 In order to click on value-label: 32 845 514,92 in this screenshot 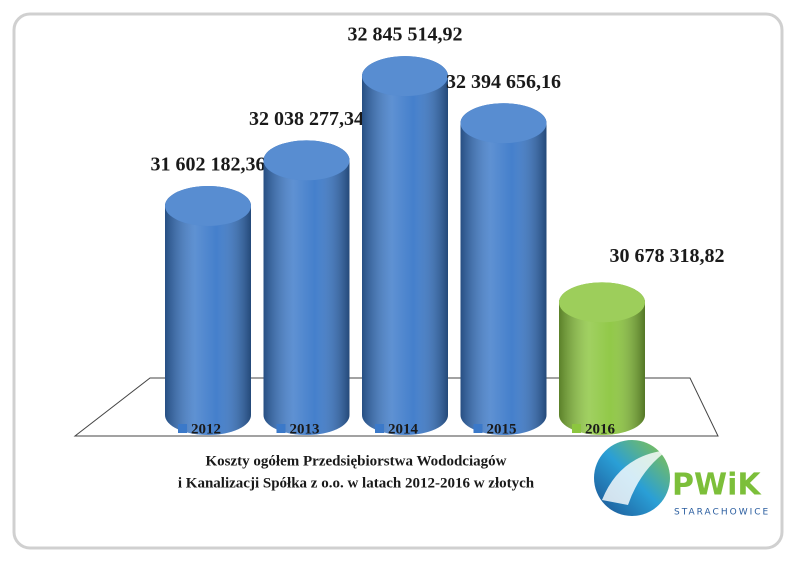, I will do `click(405, 35)`.